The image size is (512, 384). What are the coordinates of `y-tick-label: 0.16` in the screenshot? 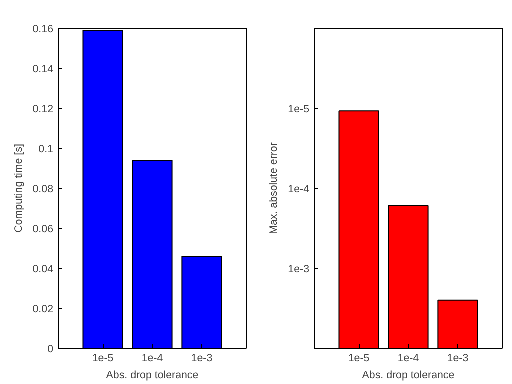 It's located at (43, 30).